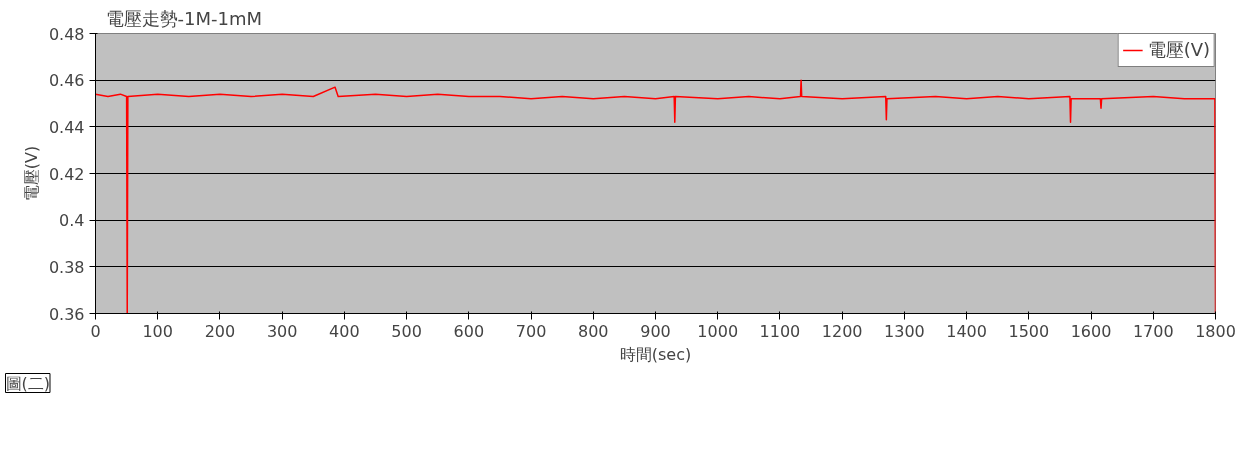  What do you see at coordinates (66, 267) in the screenshot?
I see `y-tick-label: 0.38` at bounding box center [66, 267].